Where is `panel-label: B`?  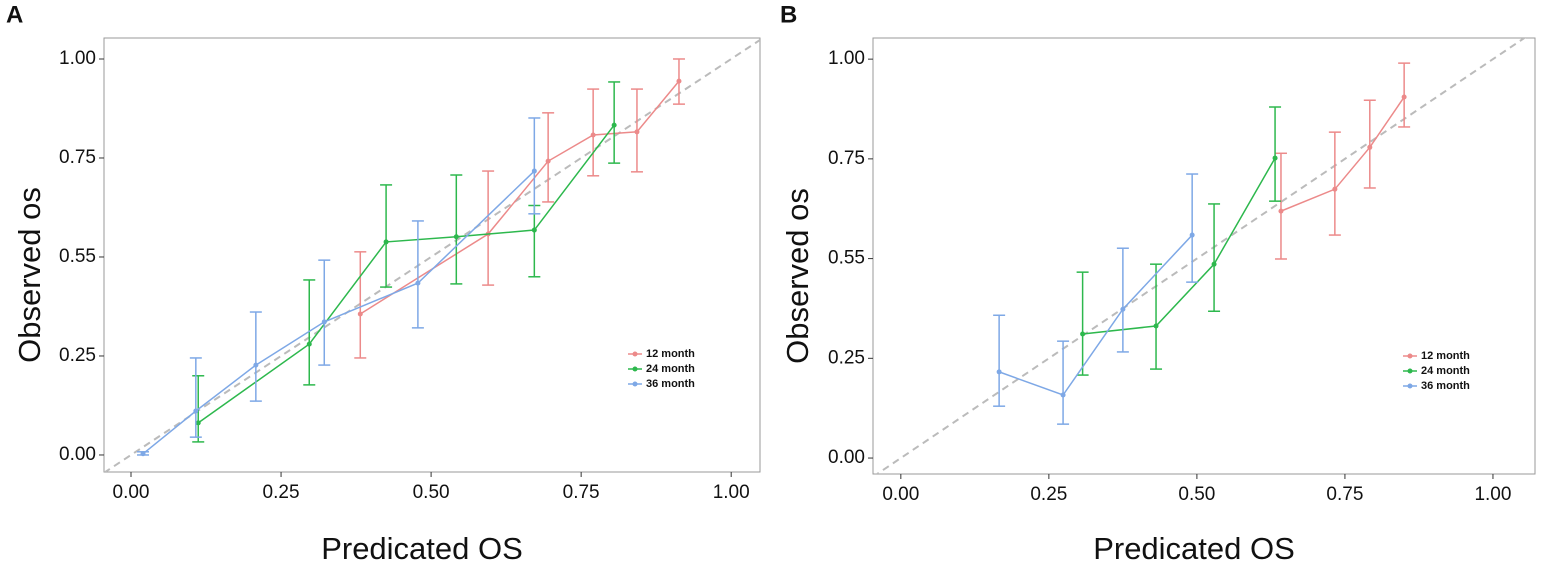 panel-label: B is located at coordinates (788, 14).